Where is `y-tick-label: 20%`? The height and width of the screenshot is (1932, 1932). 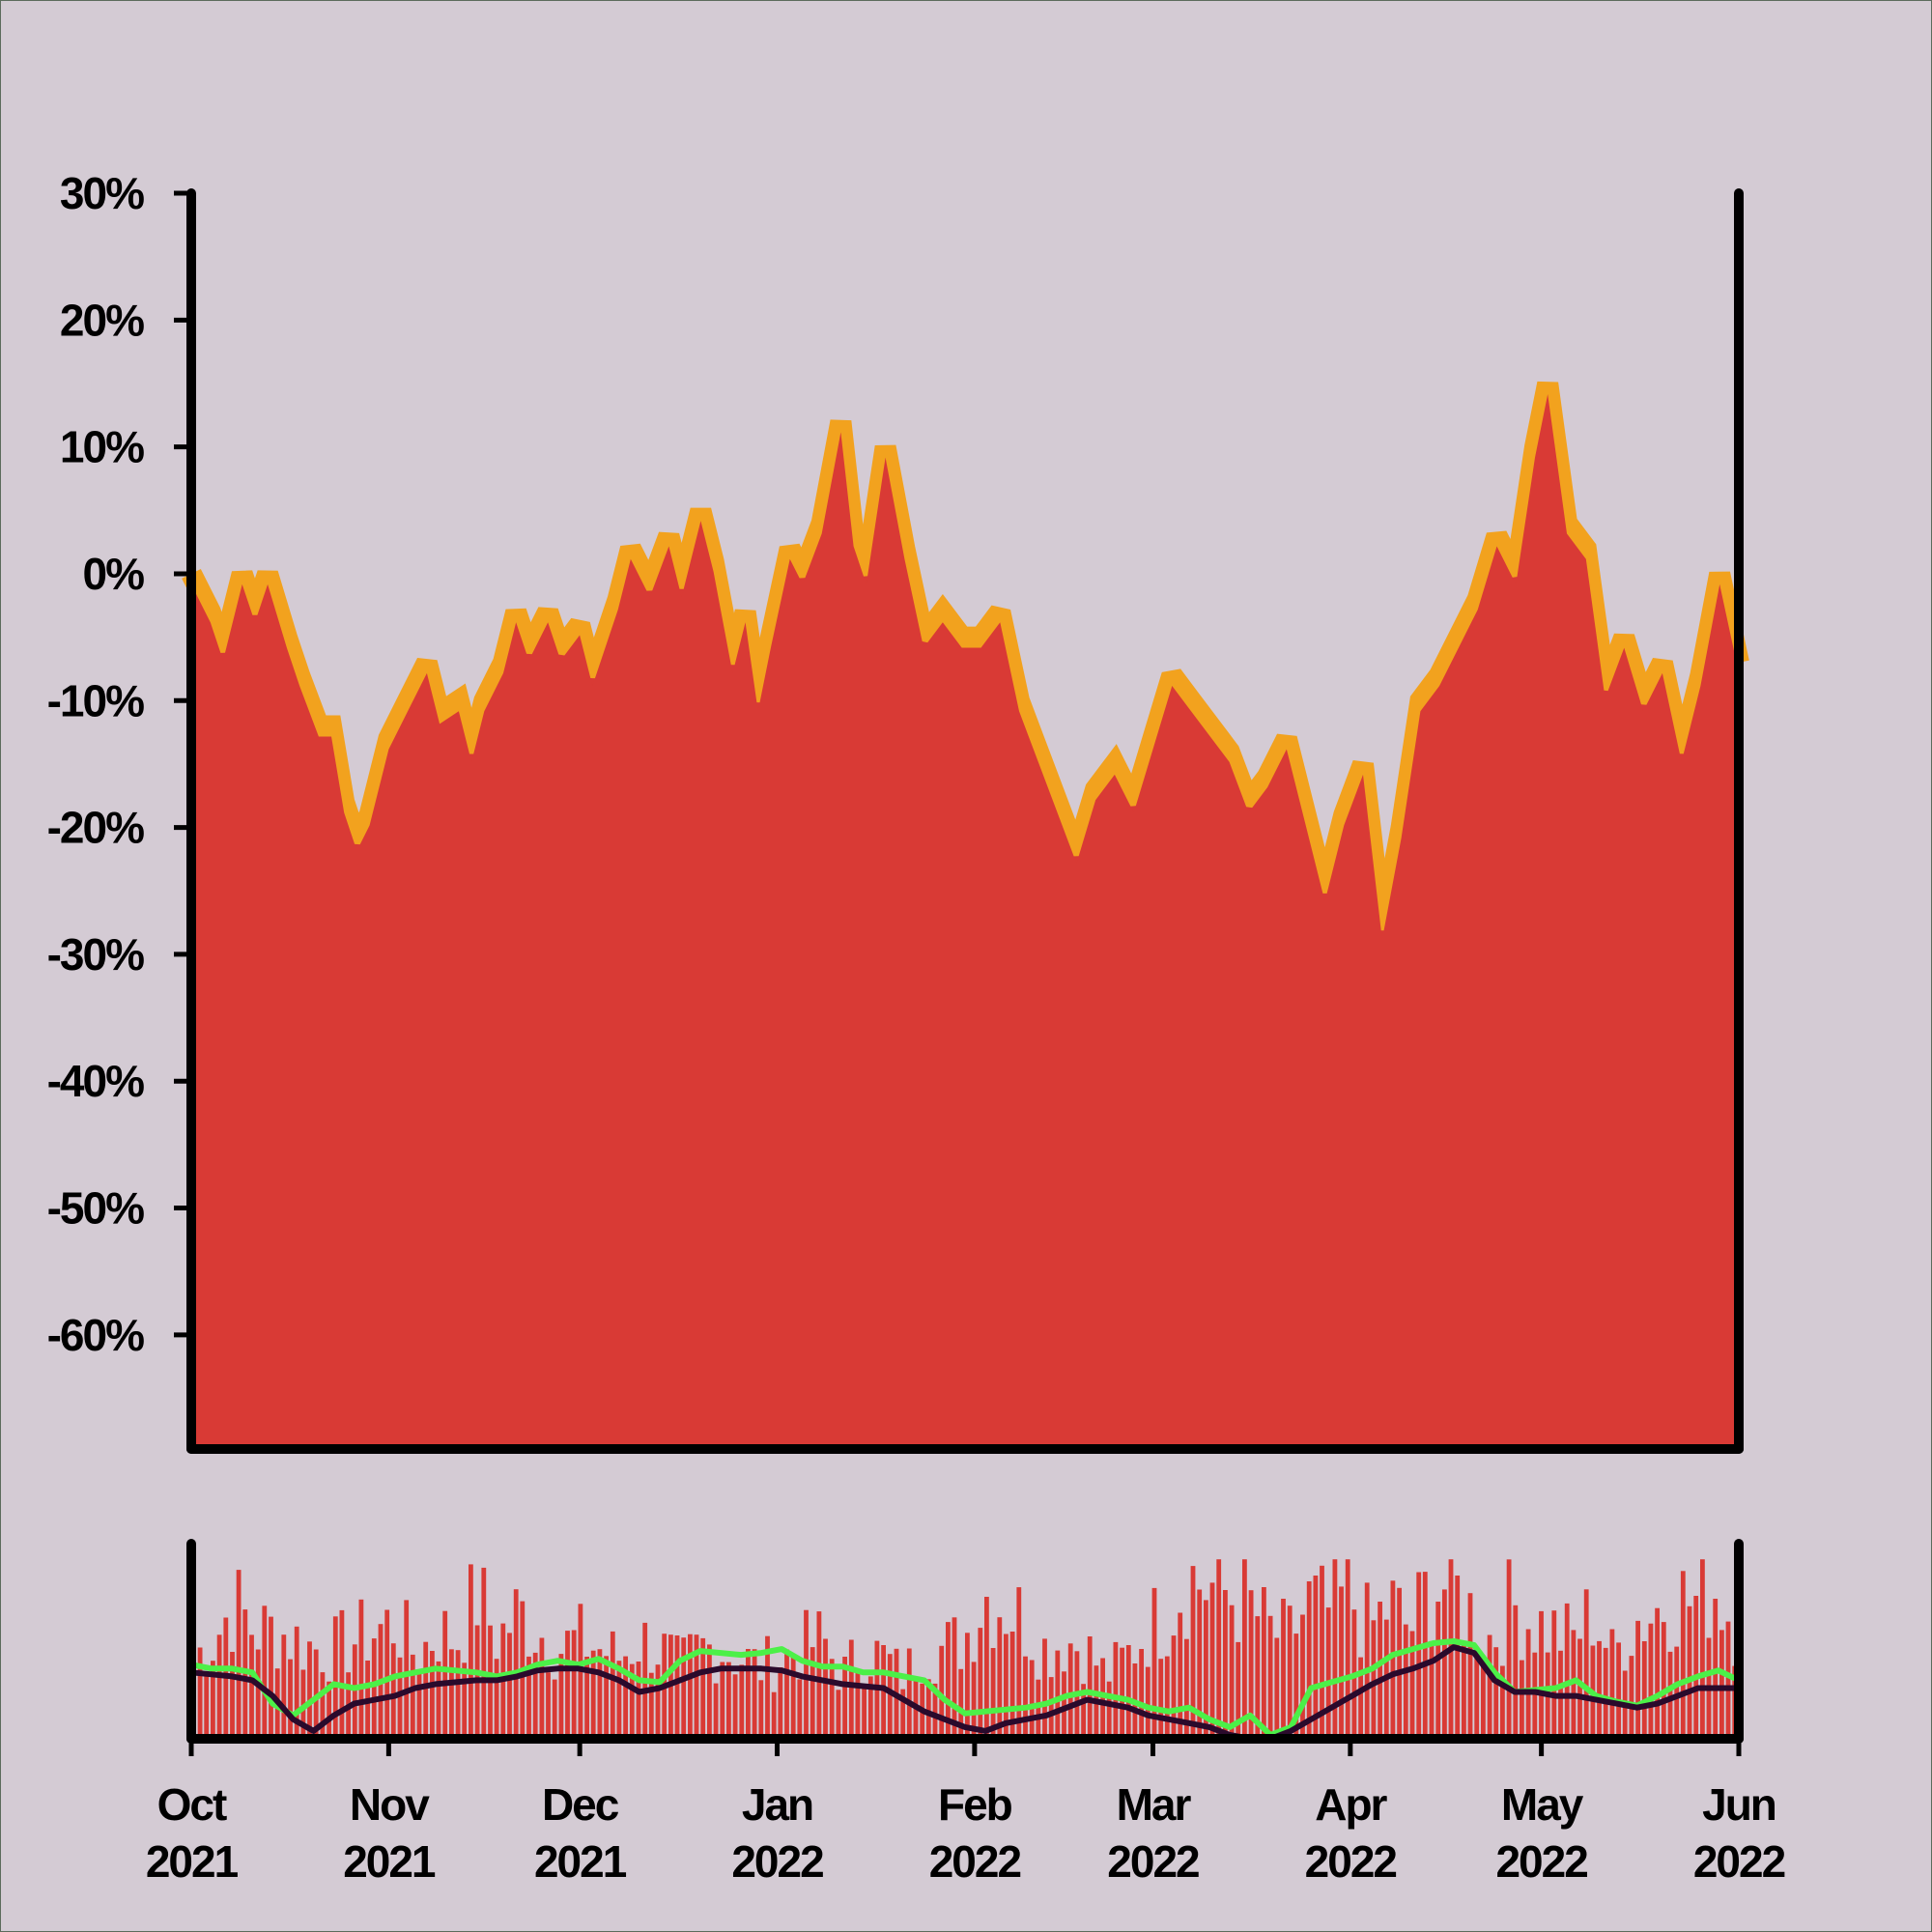 y-tick-label: 20% is located at coordinates (102, 320).